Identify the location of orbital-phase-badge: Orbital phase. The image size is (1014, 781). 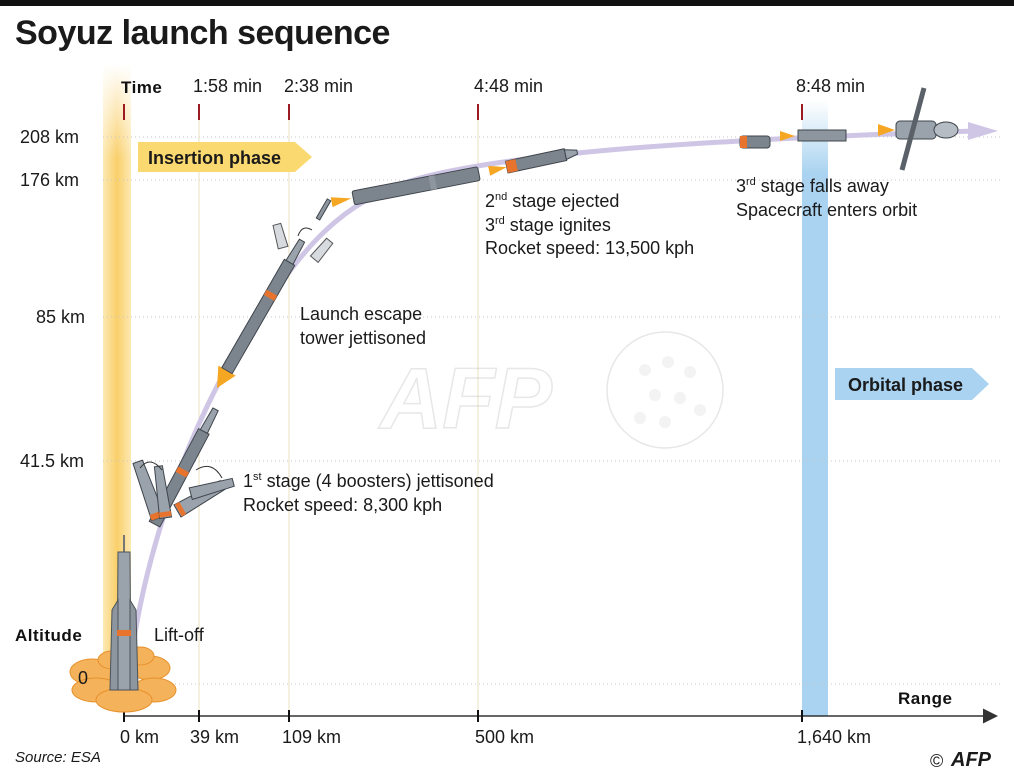
(912, 384).